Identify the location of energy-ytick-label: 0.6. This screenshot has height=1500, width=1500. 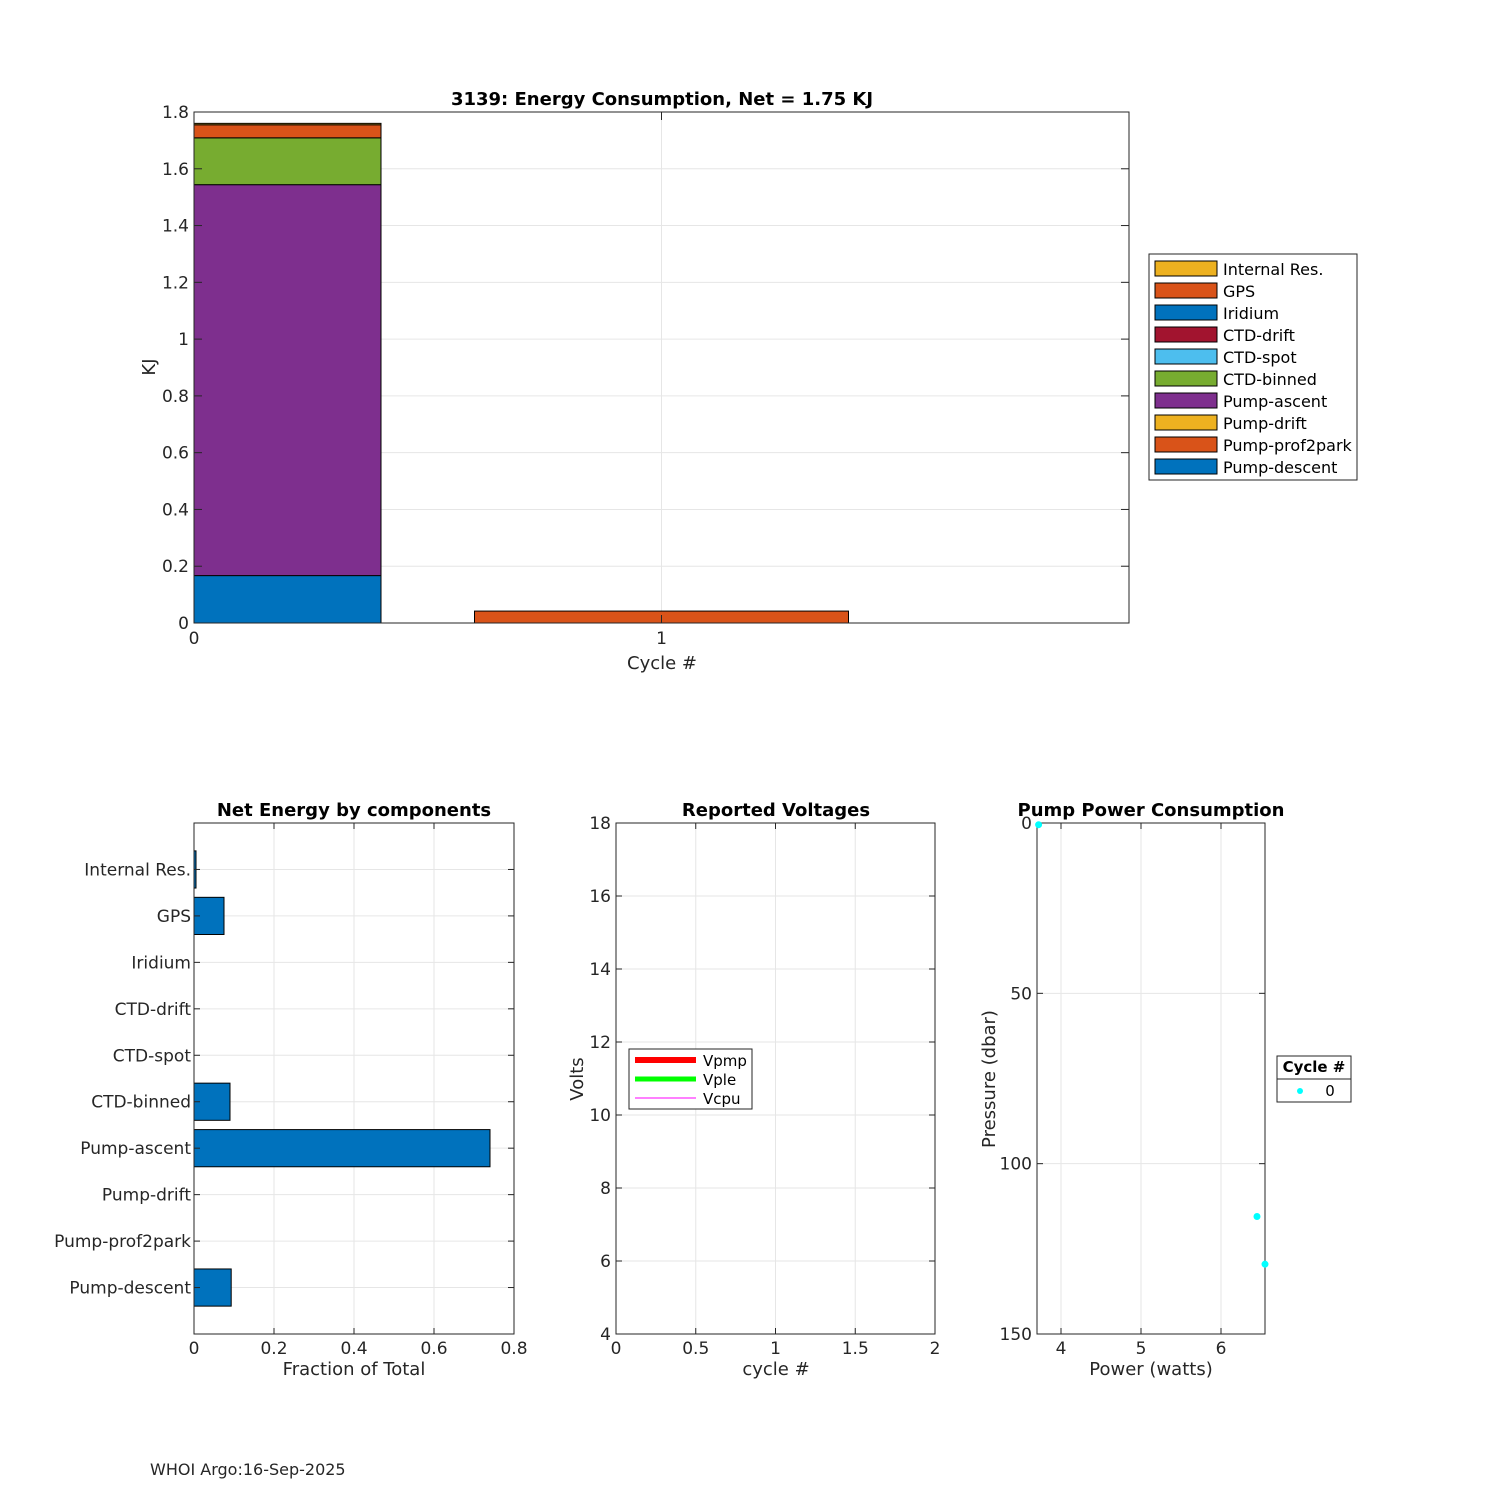
(175, 454).